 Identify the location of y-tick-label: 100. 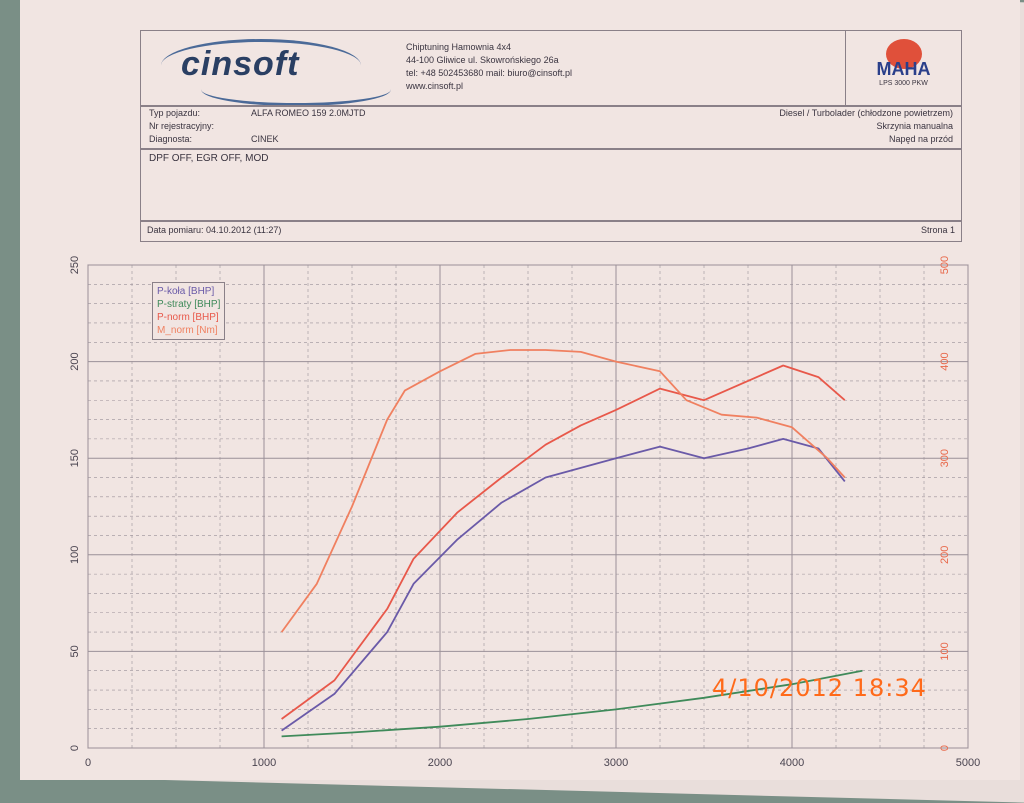
(75, 555).